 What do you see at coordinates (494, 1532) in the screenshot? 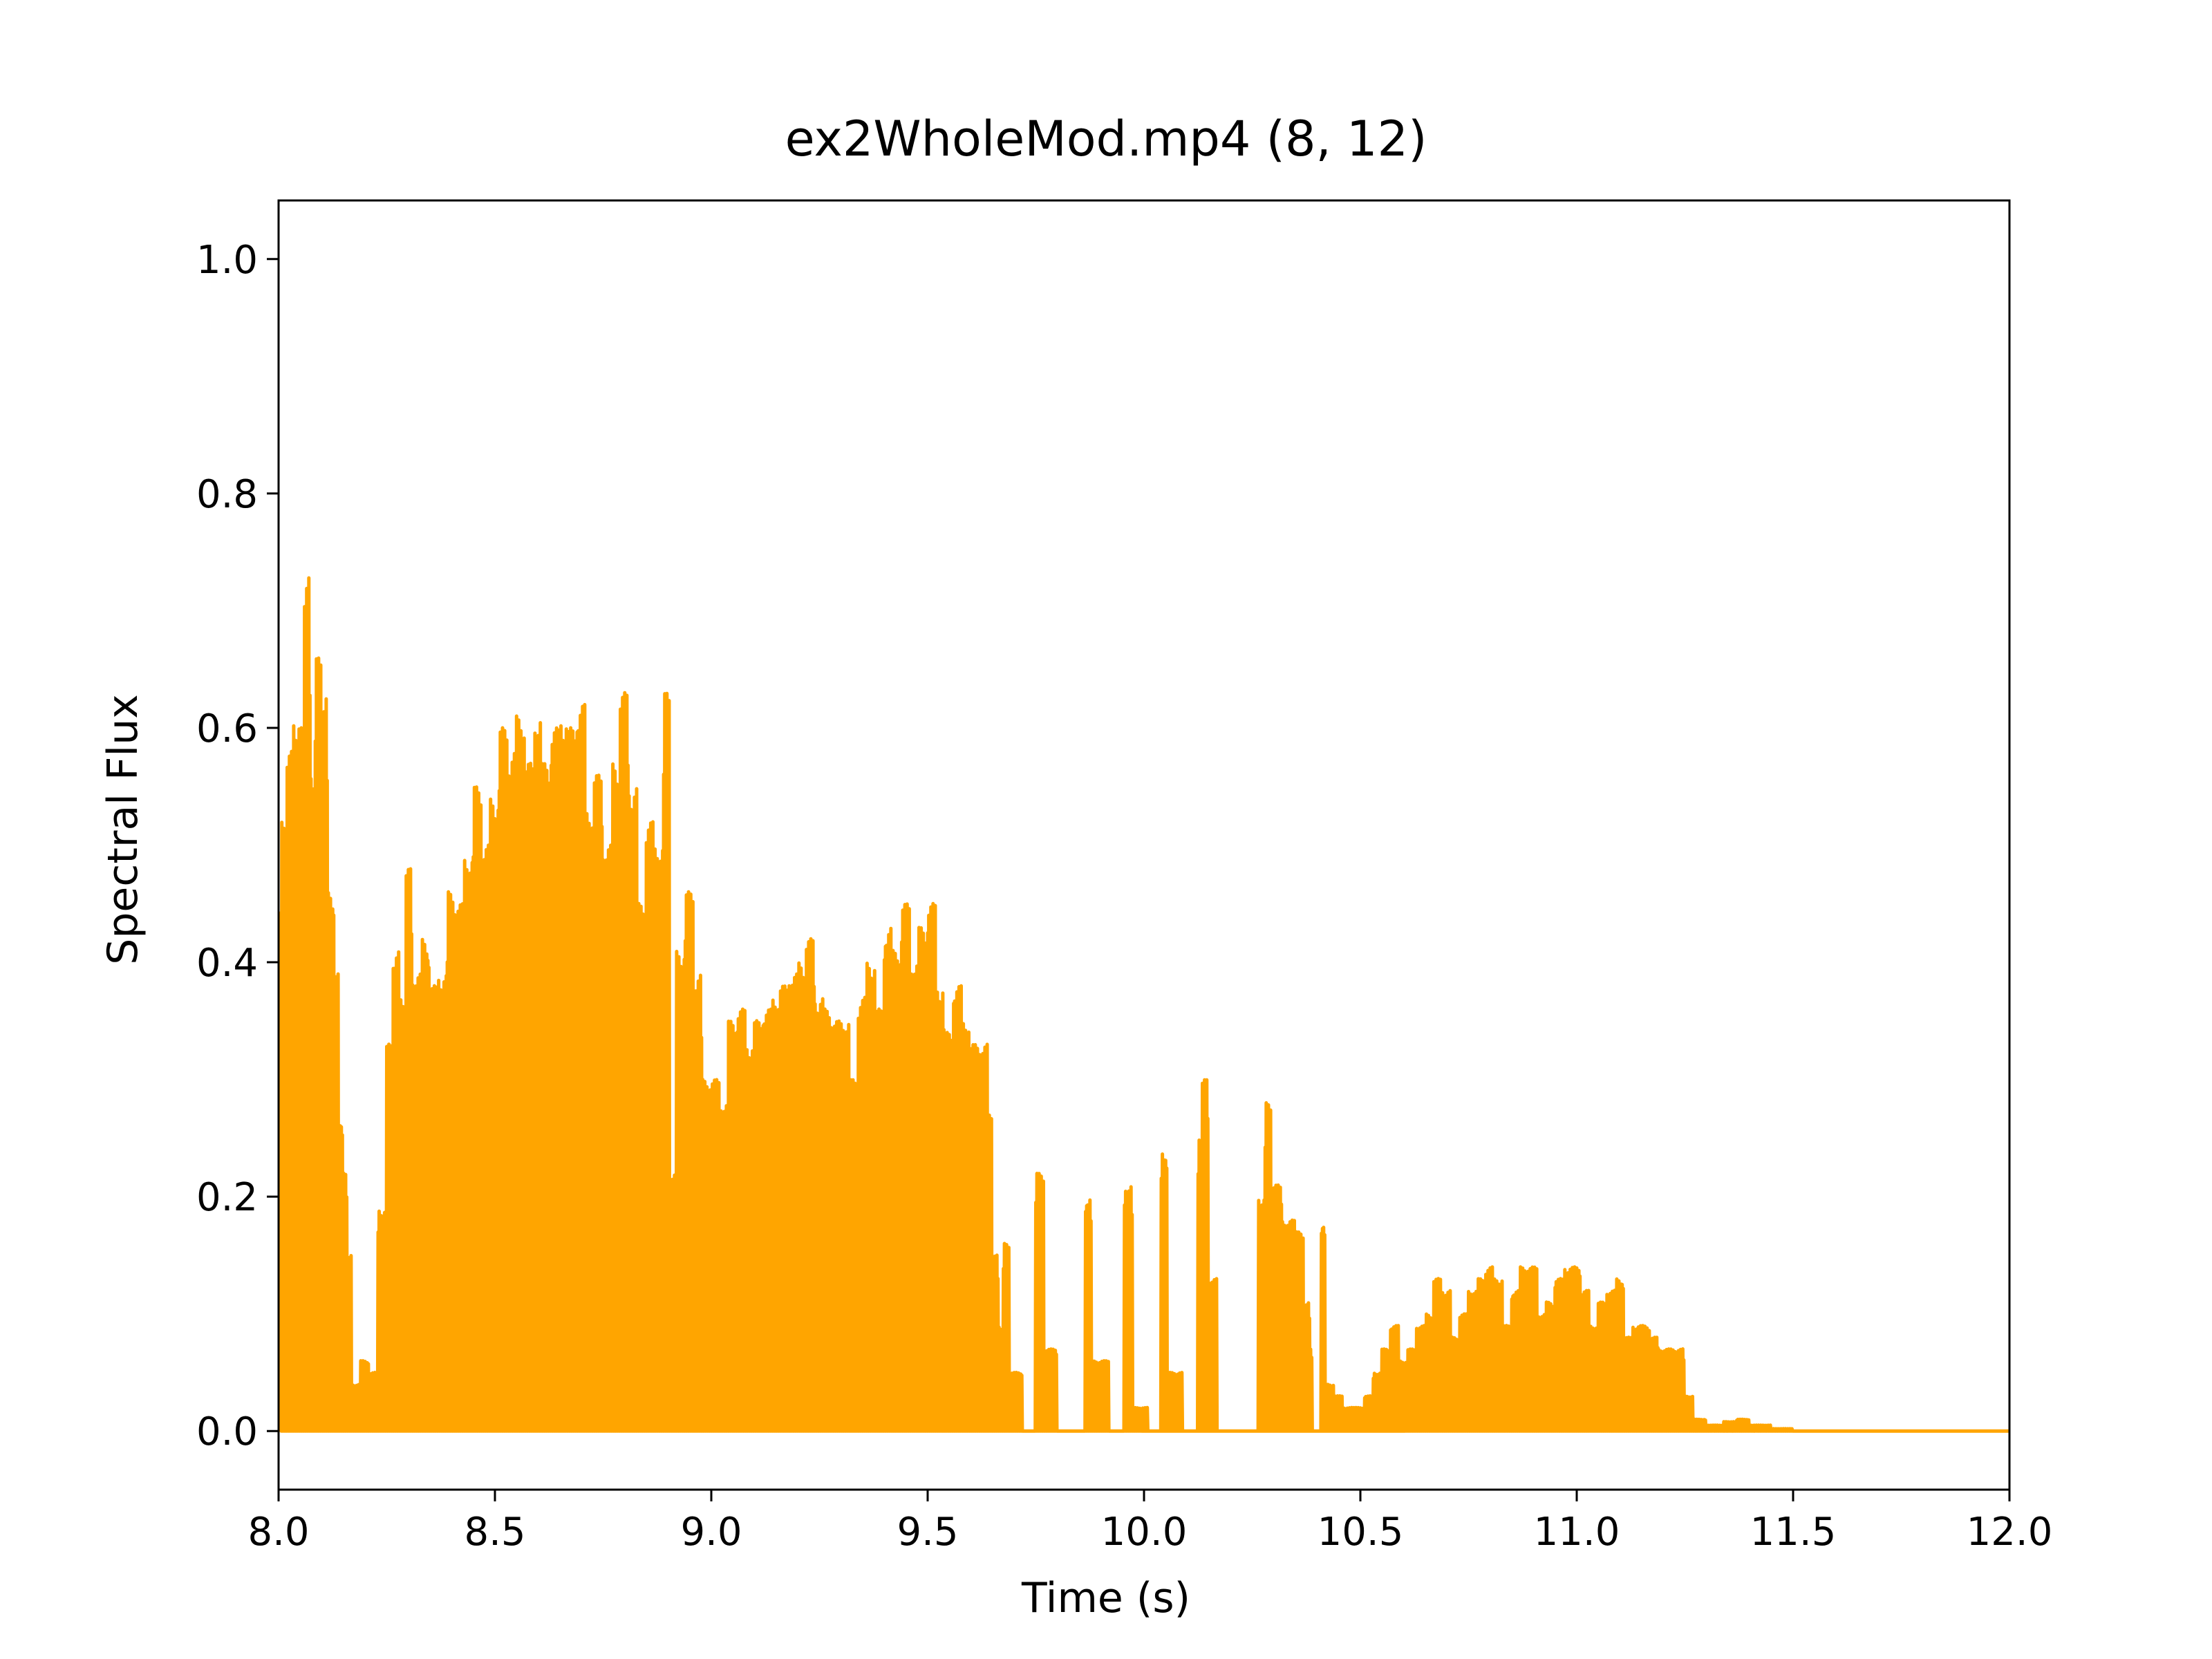
I see `x-tick-label: 8.5` at bounding box center [494, 1532].